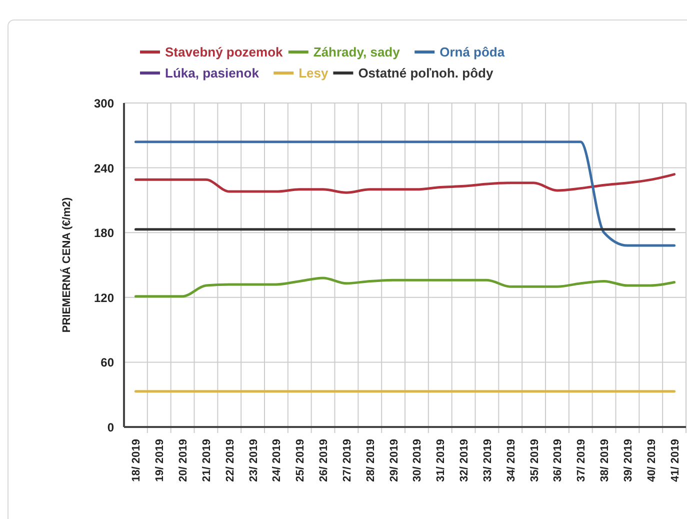 Image resolution: width=687 pixels, height=519 pixels. Describe the element at coordinates (254, 460) in the screenshot. I see `x-tick-label: 23/ 2019` at that location.